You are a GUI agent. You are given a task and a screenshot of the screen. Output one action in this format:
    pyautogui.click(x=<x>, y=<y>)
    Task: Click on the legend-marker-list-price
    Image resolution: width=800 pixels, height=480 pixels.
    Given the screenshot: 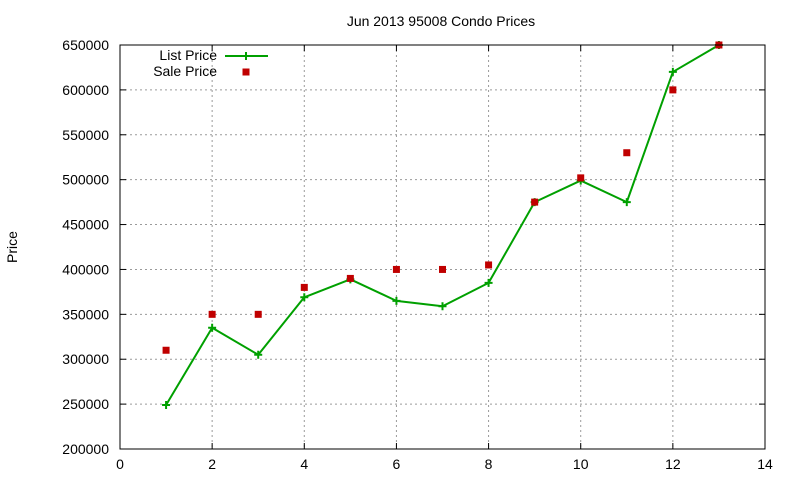 What is the action you would take?
    pyautogui.click(x=246, y=56)
    